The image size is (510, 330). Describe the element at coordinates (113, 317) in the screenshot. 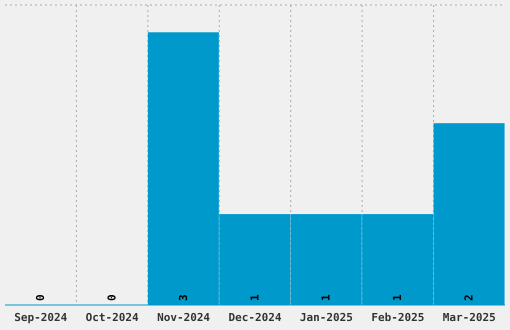

I see `x-tick-label: Oct-2024` at that location.